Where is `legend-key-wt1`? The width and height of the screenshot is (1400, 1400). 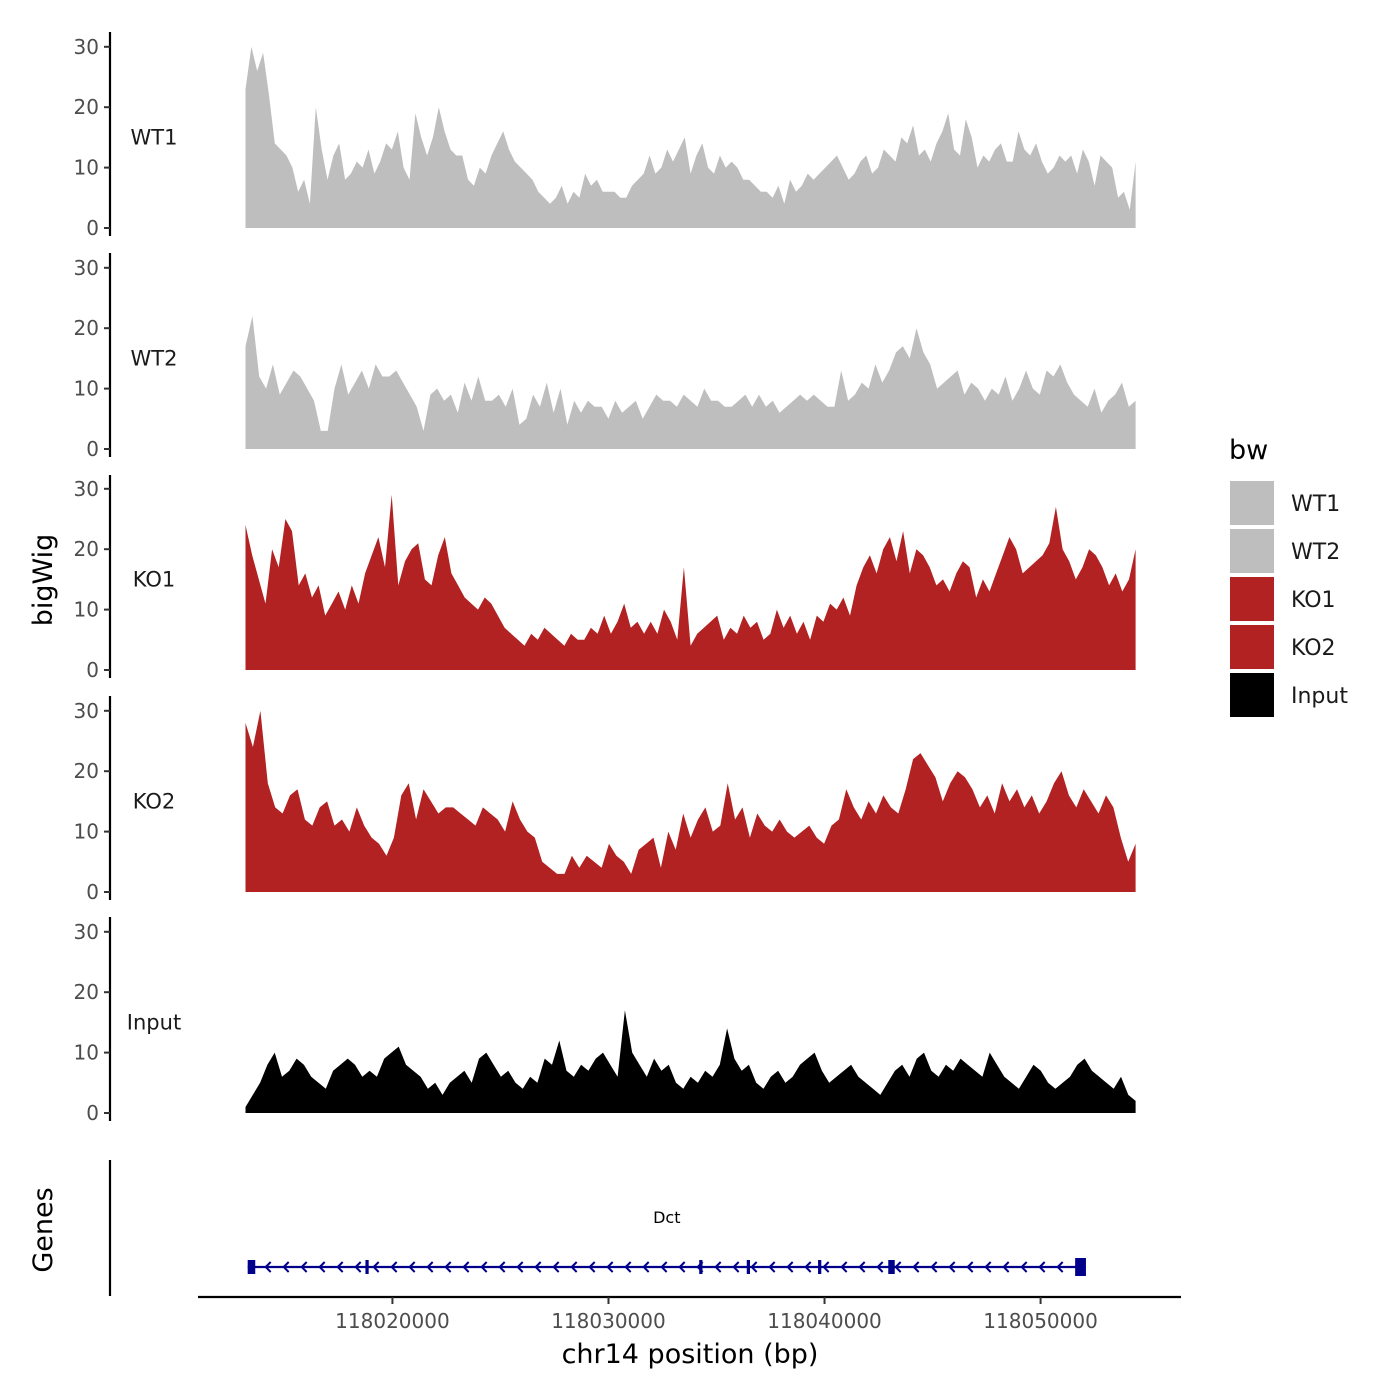
legend-key-wt1 is located at coordinates (1252, 503).